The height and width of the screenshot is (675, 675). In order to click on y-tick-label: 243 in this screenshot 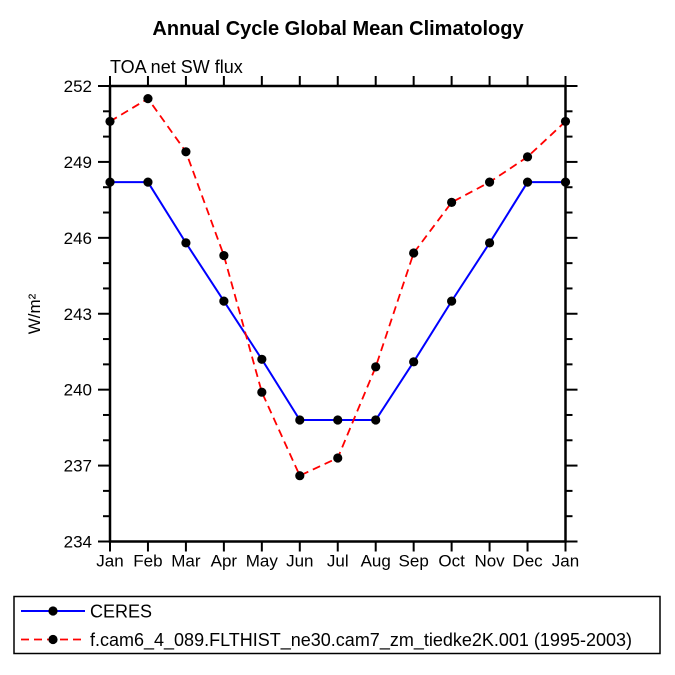, I will do `click(78, 314)`.